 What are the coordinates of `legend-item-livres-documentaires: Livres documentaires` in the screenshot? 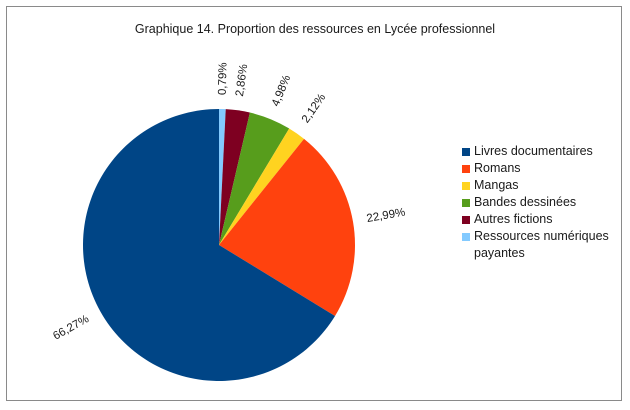 It's located at (542, 151).